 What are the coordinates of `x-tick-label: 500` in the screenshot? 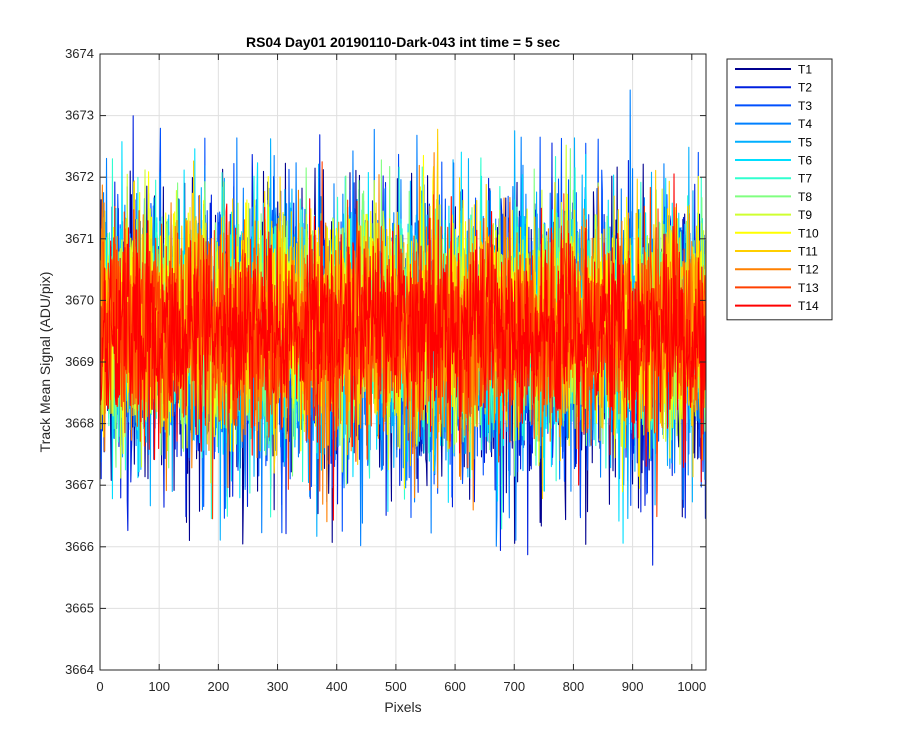 It's located at (396, 686).